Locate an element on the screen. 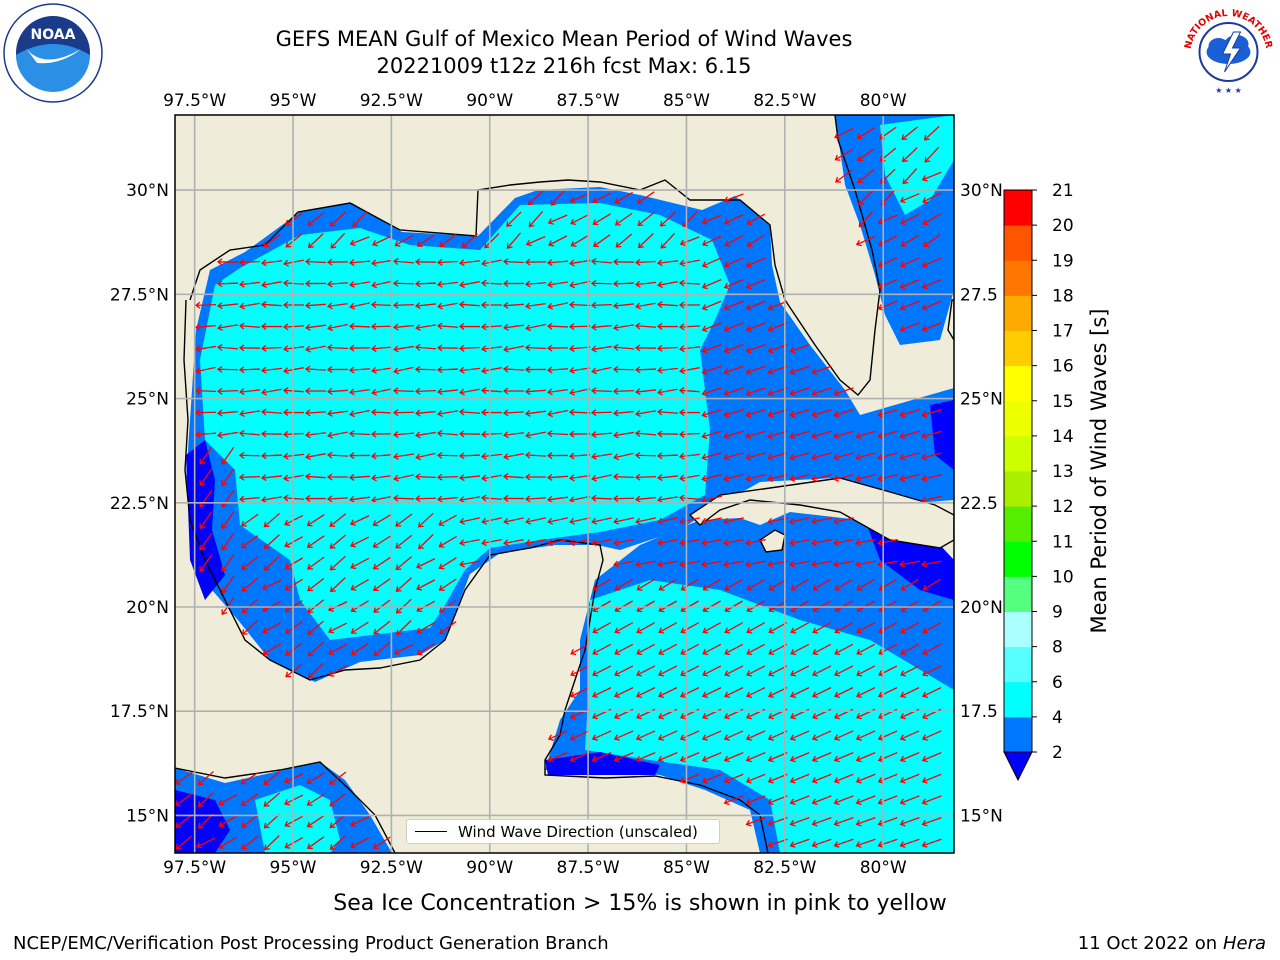 The height and width of the screenshot is (960, 1280). colorbar-tick-label: 15 is located at coordinates (1063, 402).